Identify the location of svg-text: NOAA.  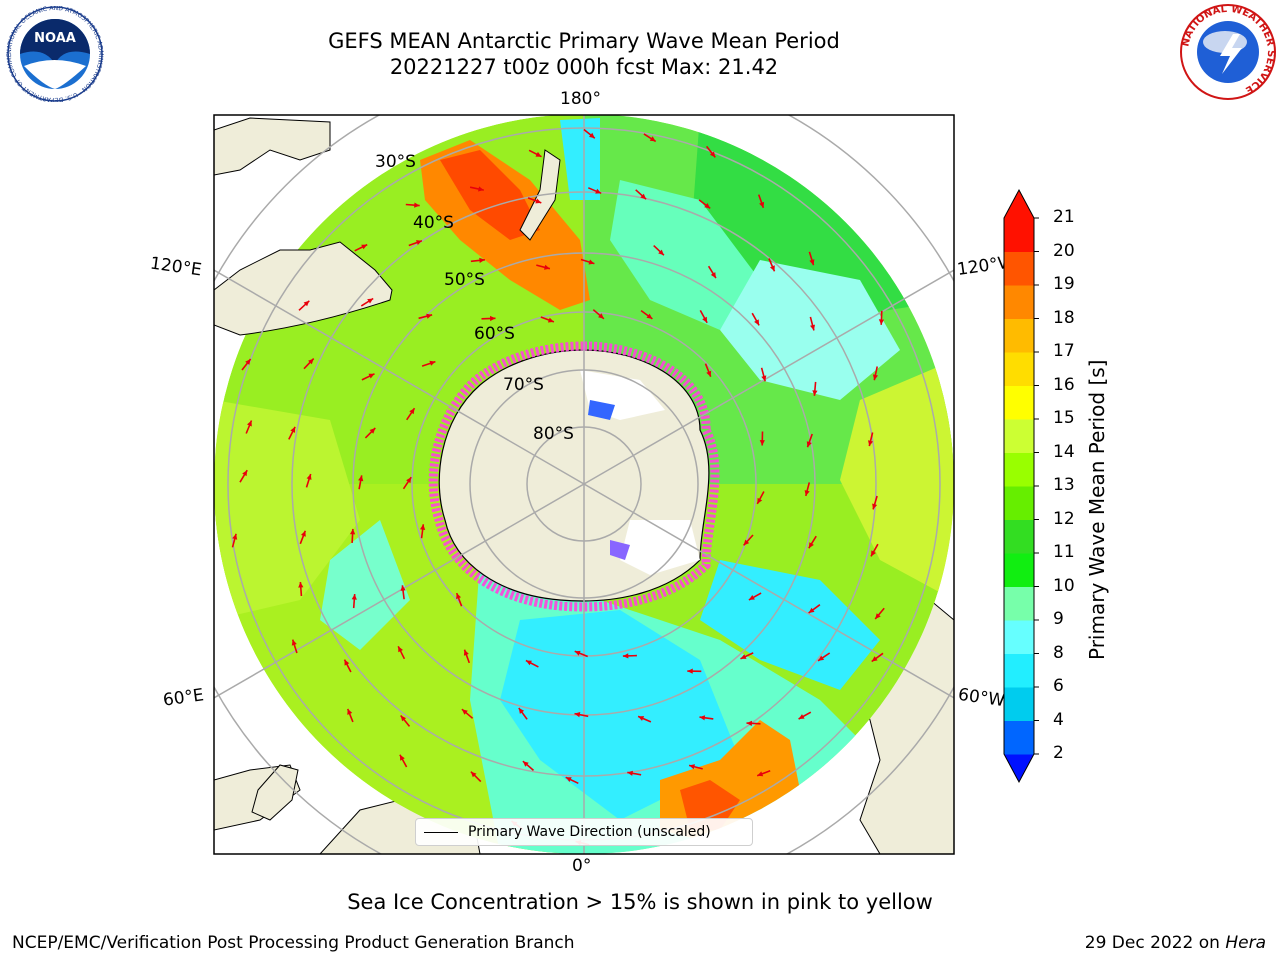
(55, 38).